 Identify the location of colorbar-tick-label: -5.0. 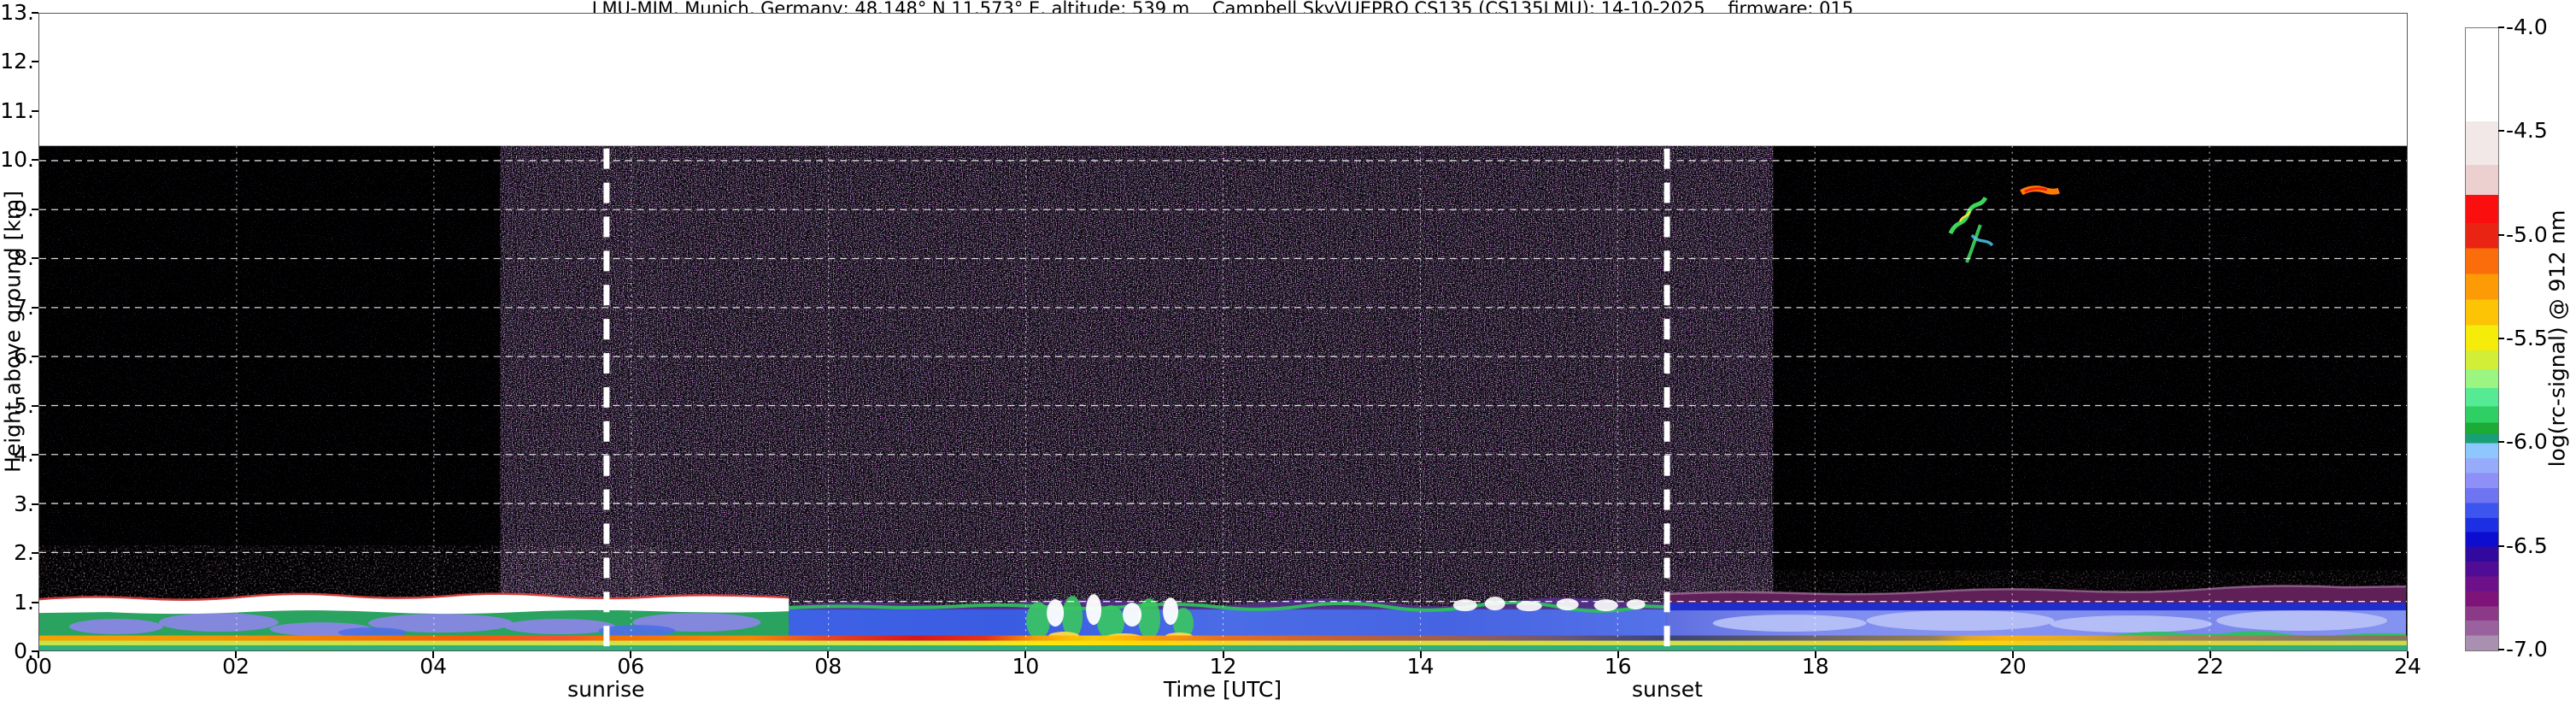
(2527, 234).